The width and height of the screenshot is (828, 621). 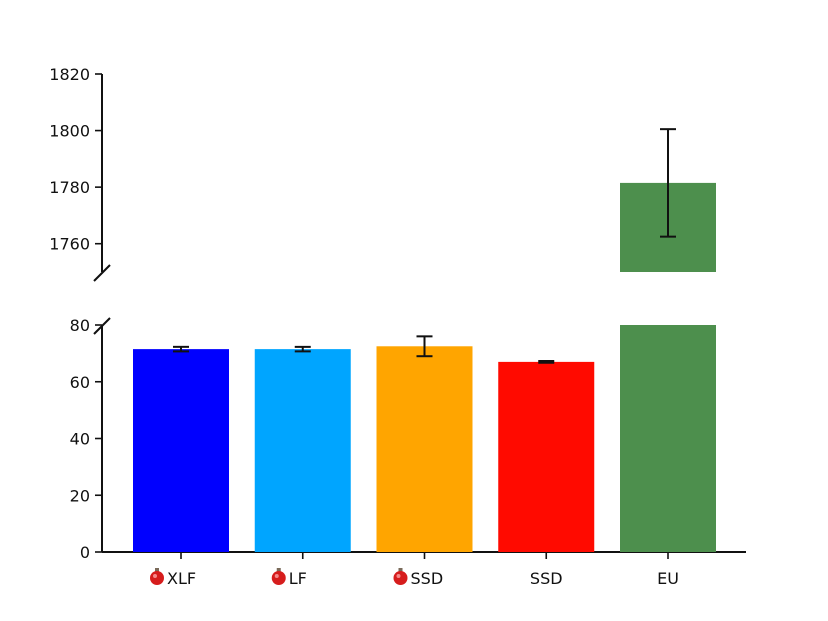 What do you see at coordinates (546, 578) in the screenshot?
I see `category-label-3: SSD` at bounding box center [546, 578].